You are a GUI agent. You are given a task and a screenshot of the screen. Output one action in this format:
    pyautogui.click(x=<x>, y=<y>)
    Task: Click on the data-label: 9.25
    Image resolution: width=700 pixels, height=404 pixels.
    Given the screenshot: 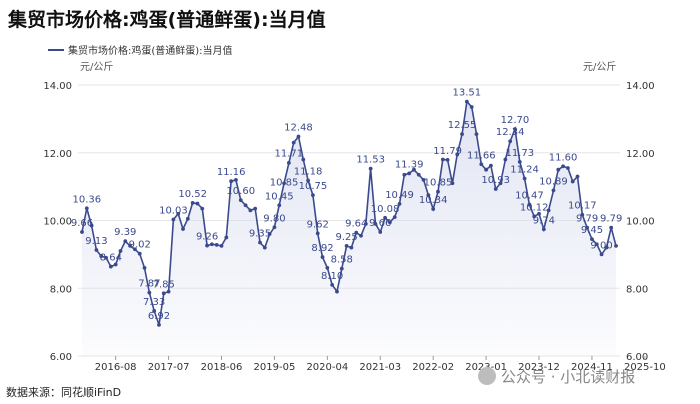 What is the action you would take?
    pyautogui.click(x=346, y=237)
    